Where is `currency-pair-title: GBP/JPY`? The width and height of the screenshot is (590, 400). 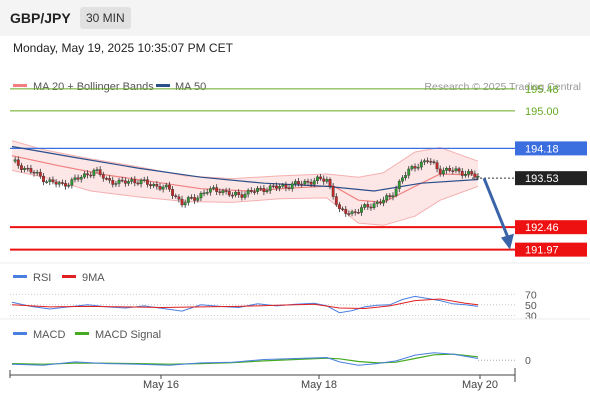
currency-pair-title: GBP/JPY is located at coordinates (40, 18).